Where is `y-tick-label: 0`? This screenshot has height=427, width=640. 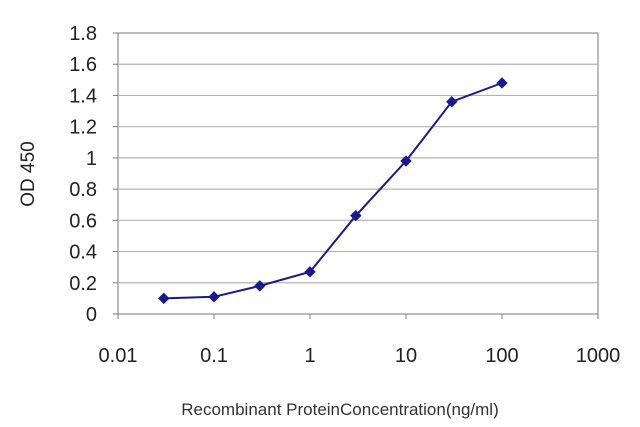
y-tick-label: 0 is located at coordinates (91, 315).